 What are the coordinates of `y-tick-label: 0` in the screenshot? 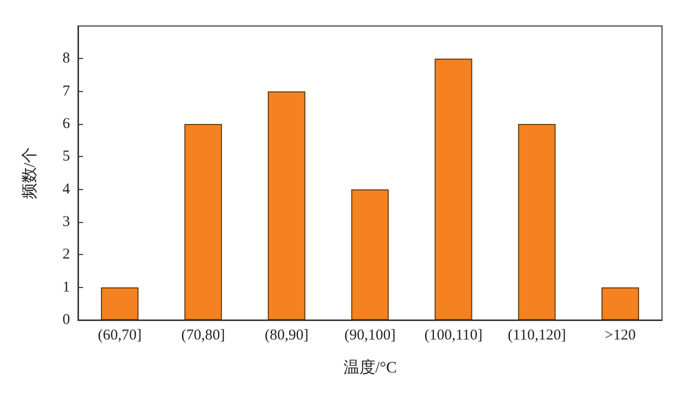 It's located at (66, 320).